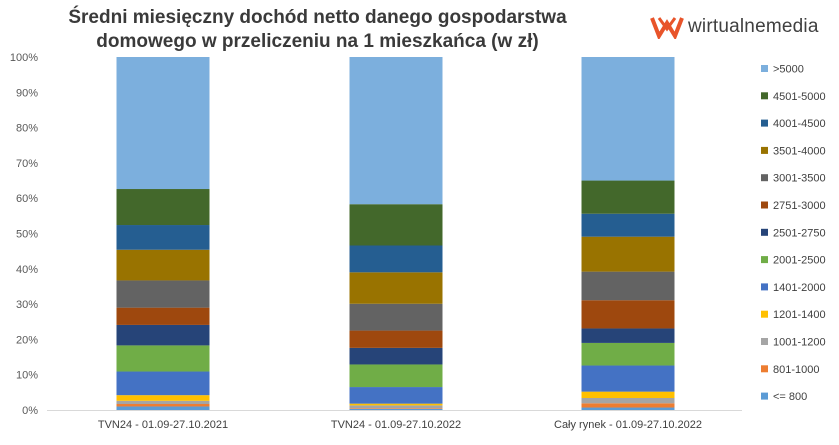 The height and width of the screenshot is (445, 839). What do you see at coordinates (667, 28) in the screenshot?
I see `wirtualnemedia-logo-icon` at bounding box center [667, 28].